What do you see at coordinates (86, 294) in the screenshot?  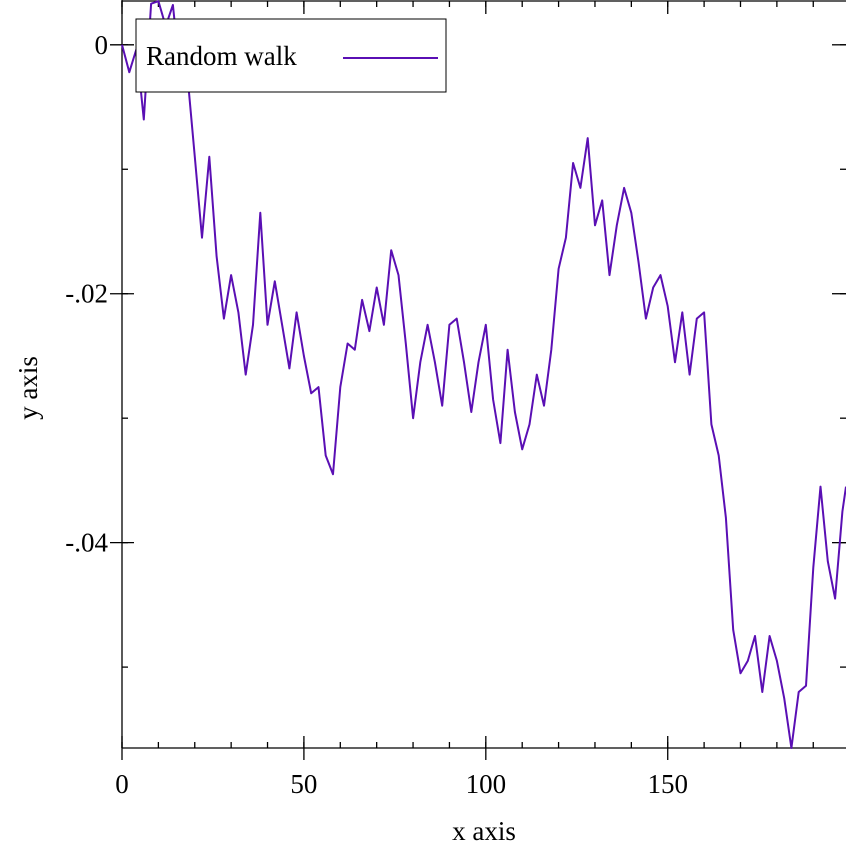 I see `y-tick-label: -.02` at bounding box center [86, 294].